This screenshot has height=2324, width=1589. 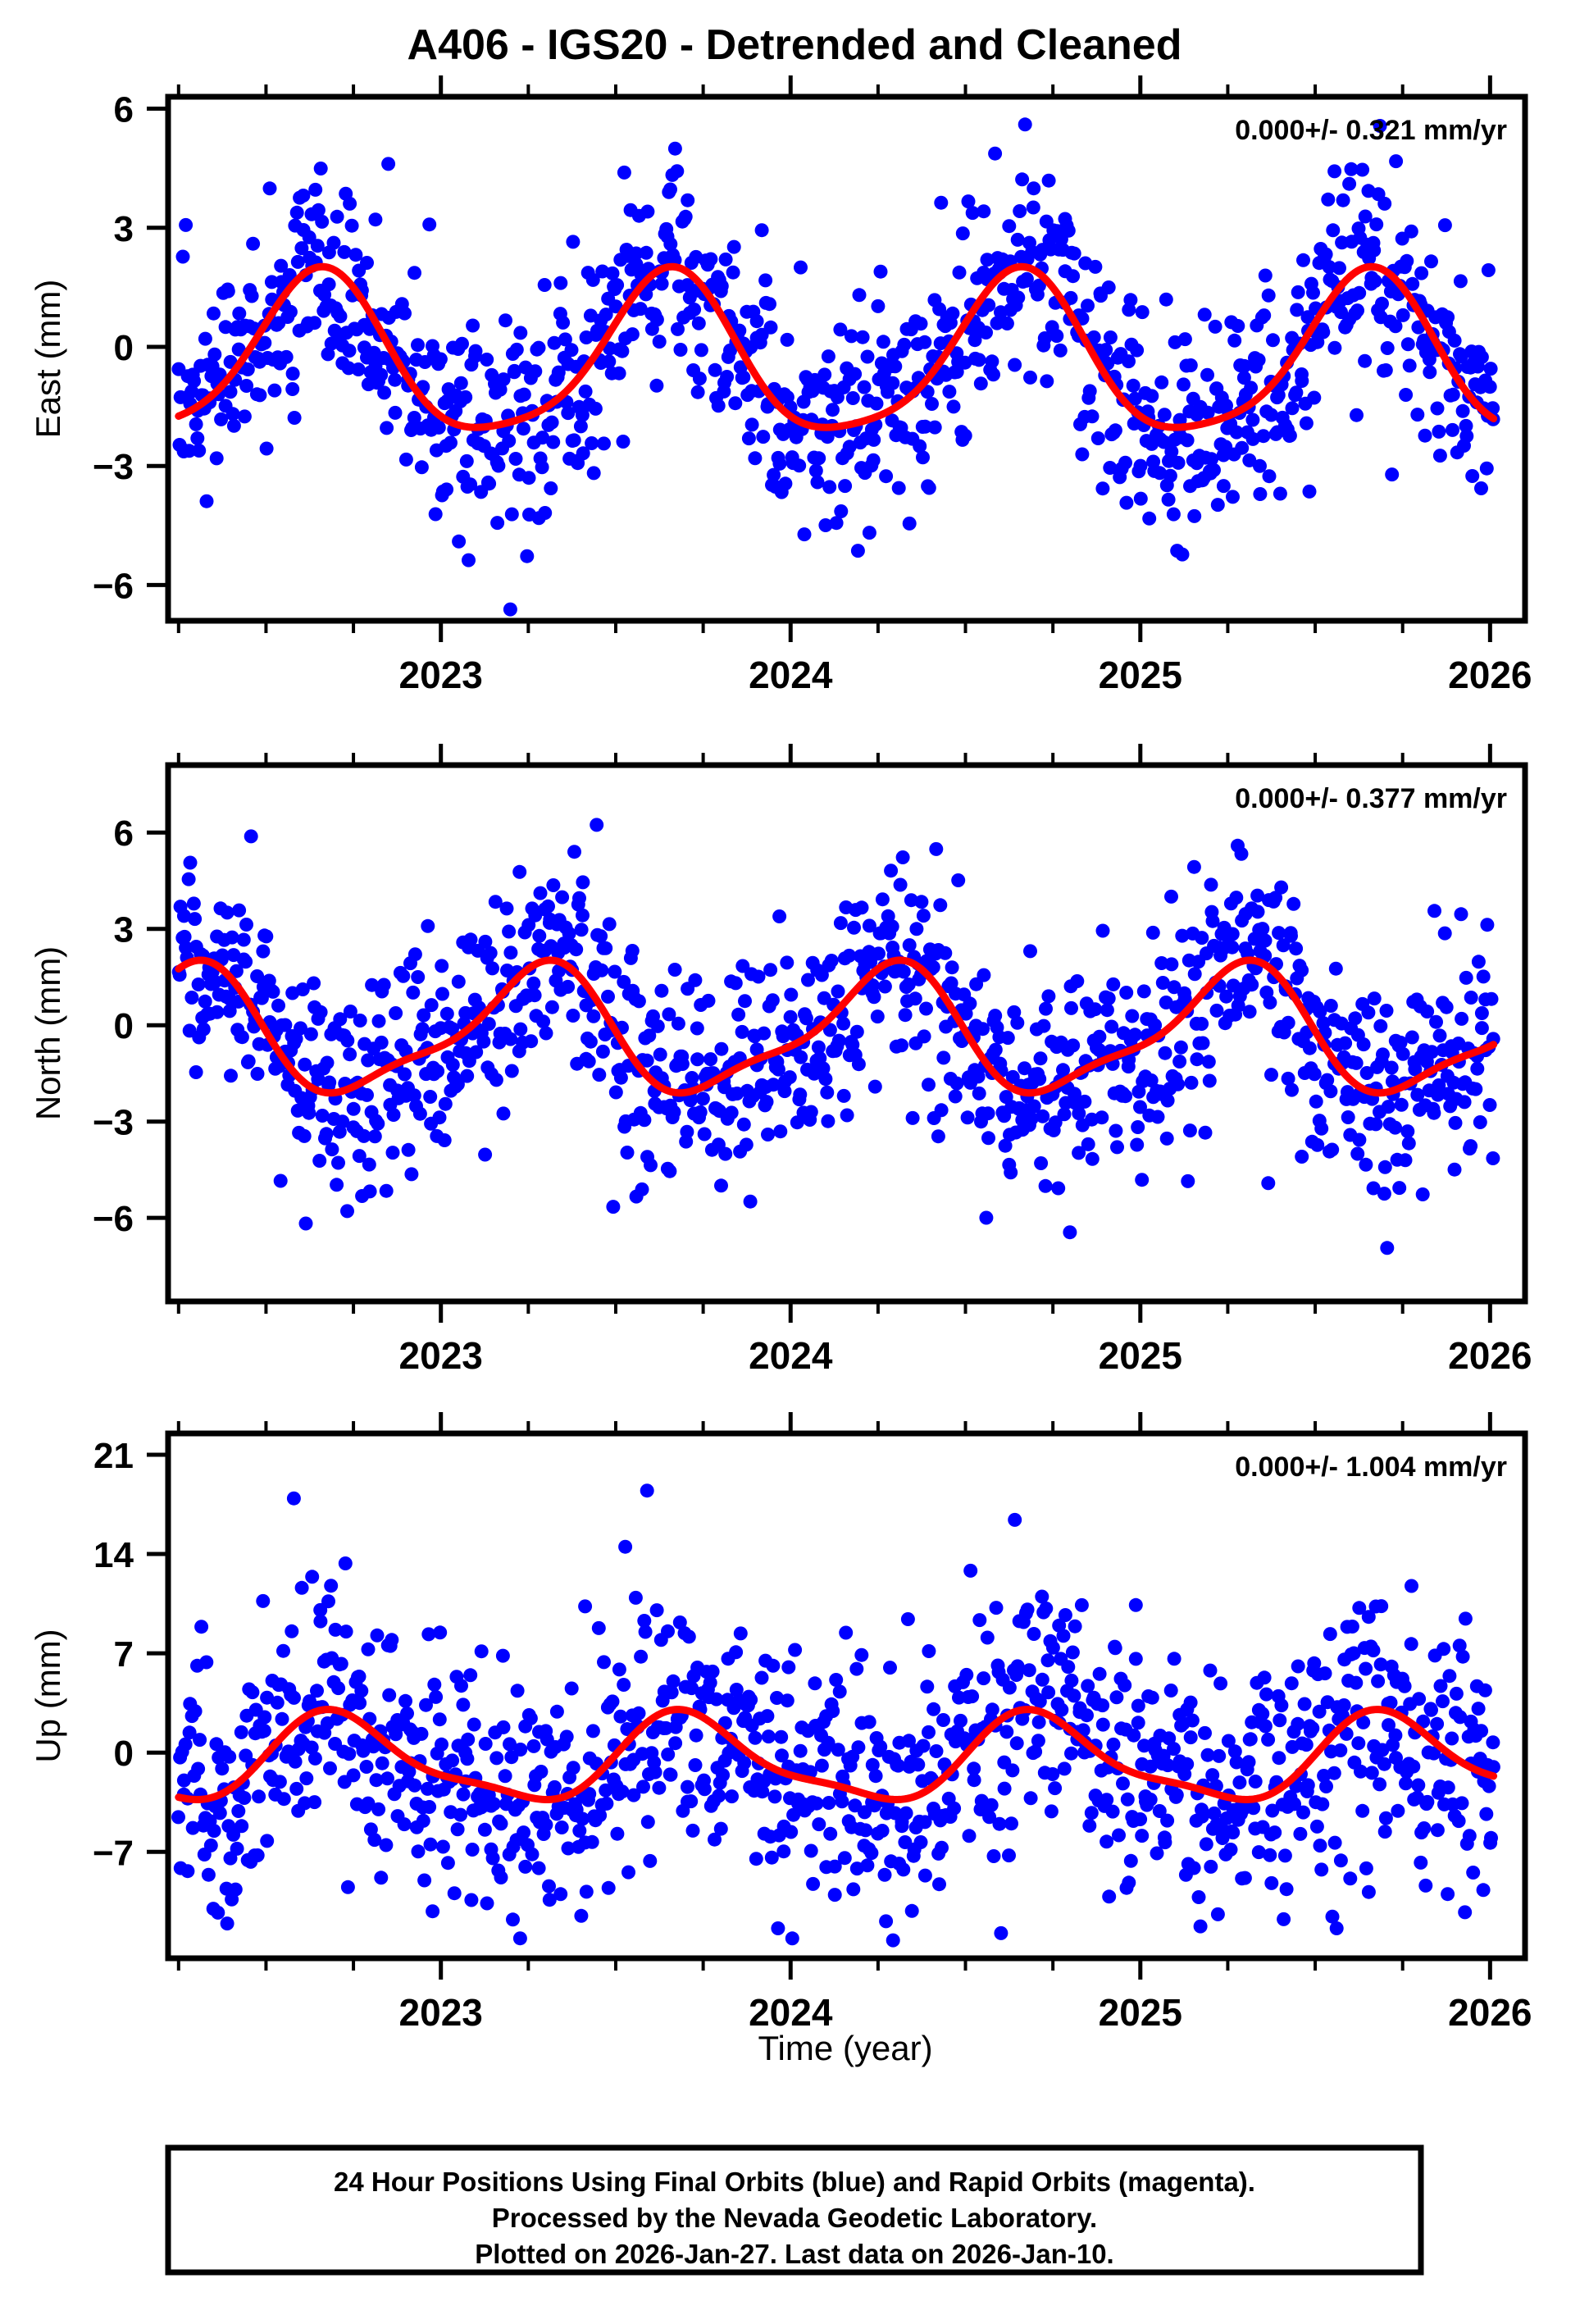 I want to click on rate-annotation-east: 0.000+/- 0.321 mm/yr, so click(x=1371, y=130).